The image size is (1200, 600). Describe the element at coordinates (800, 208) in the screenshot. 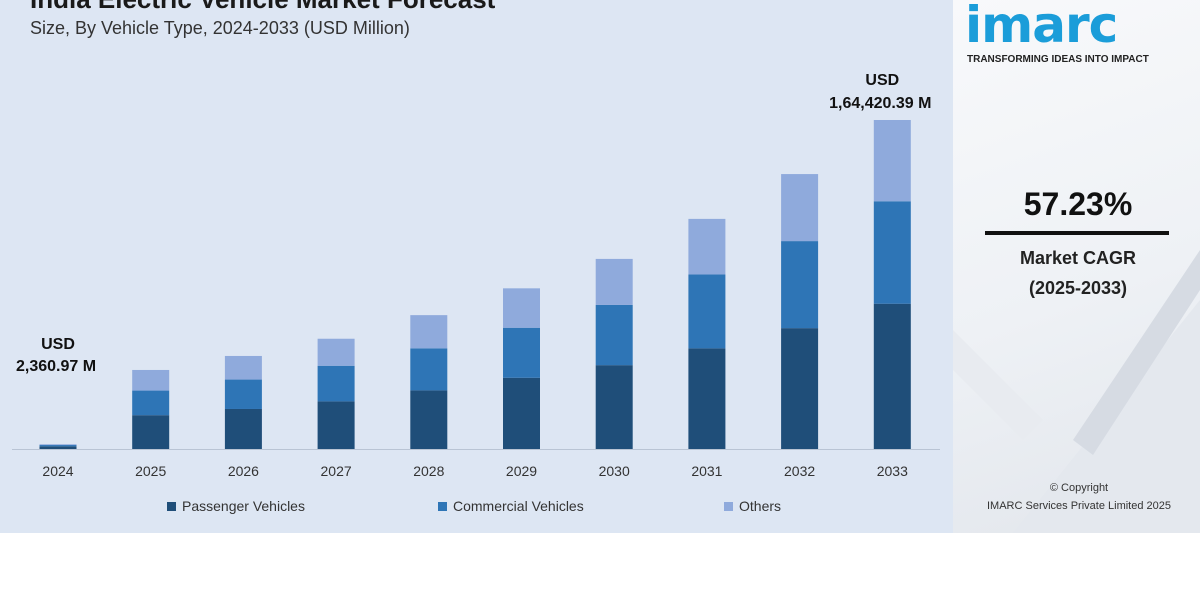

I see `bar-segment-2032-others` at that location.